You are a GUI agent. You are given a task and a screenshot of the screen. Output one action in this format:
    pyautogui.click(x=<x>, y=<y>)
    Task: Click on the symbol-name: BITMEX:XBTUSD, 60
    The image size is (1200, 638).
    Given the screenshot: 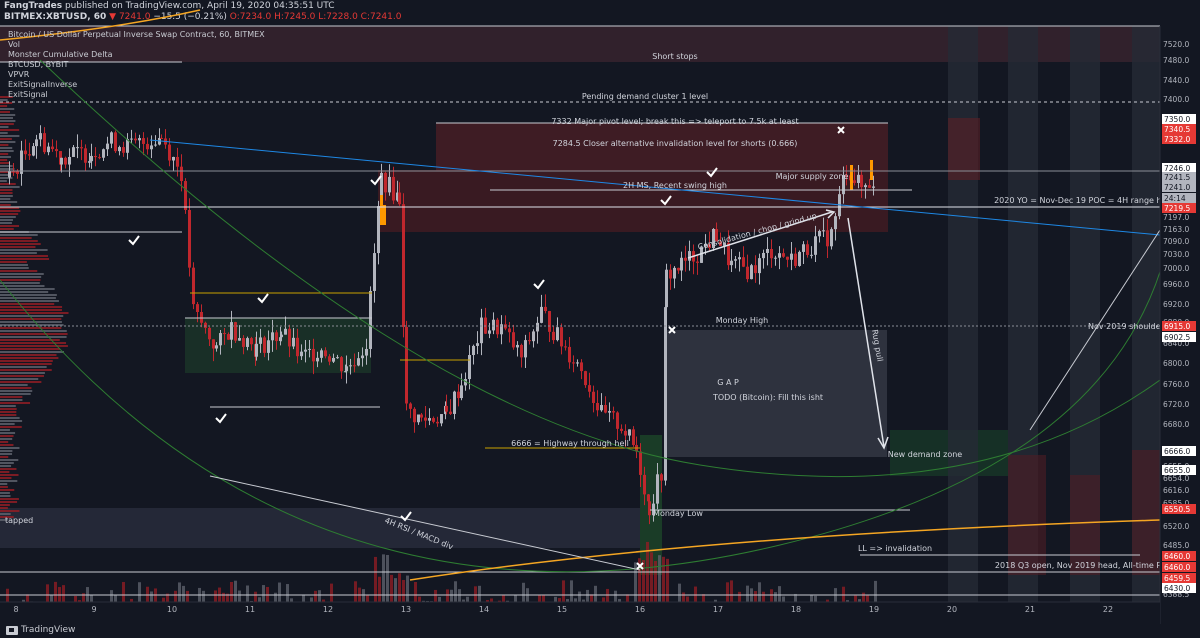 What is the action you would take?
    pyautogui.click(x=55, y=17)
    